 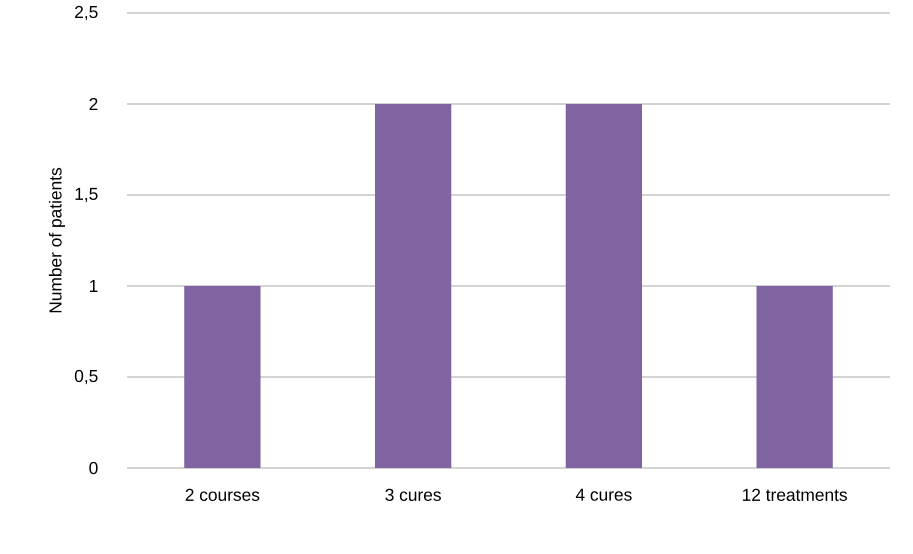 What do you see at coordinates (86, 377) in the screenshot?
I see `y-tick-label: 0,5` at bounding box center [86, 377].